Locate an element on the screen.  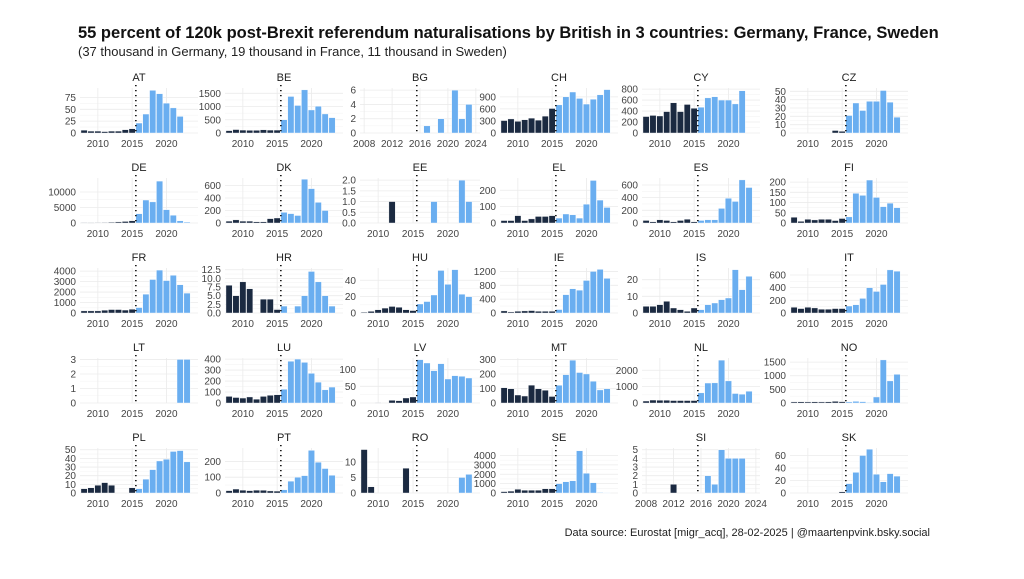
y-tick-label: 200 is located at coordinates (487, 374).